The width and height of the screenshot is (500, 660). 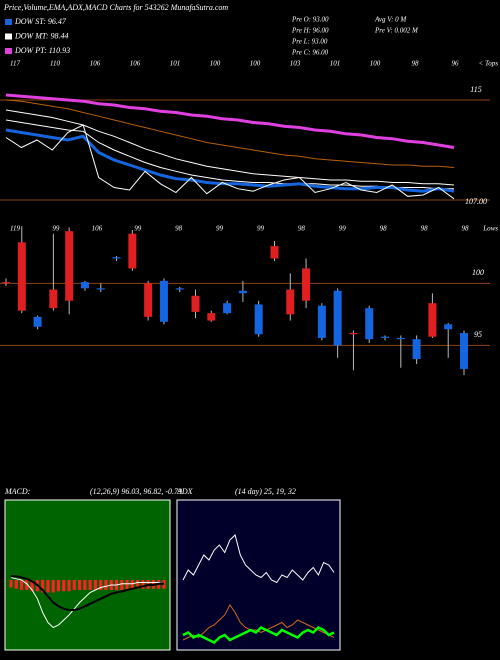 I want to click on stat: Pre O: 93.00, so click(x=310, y=20).